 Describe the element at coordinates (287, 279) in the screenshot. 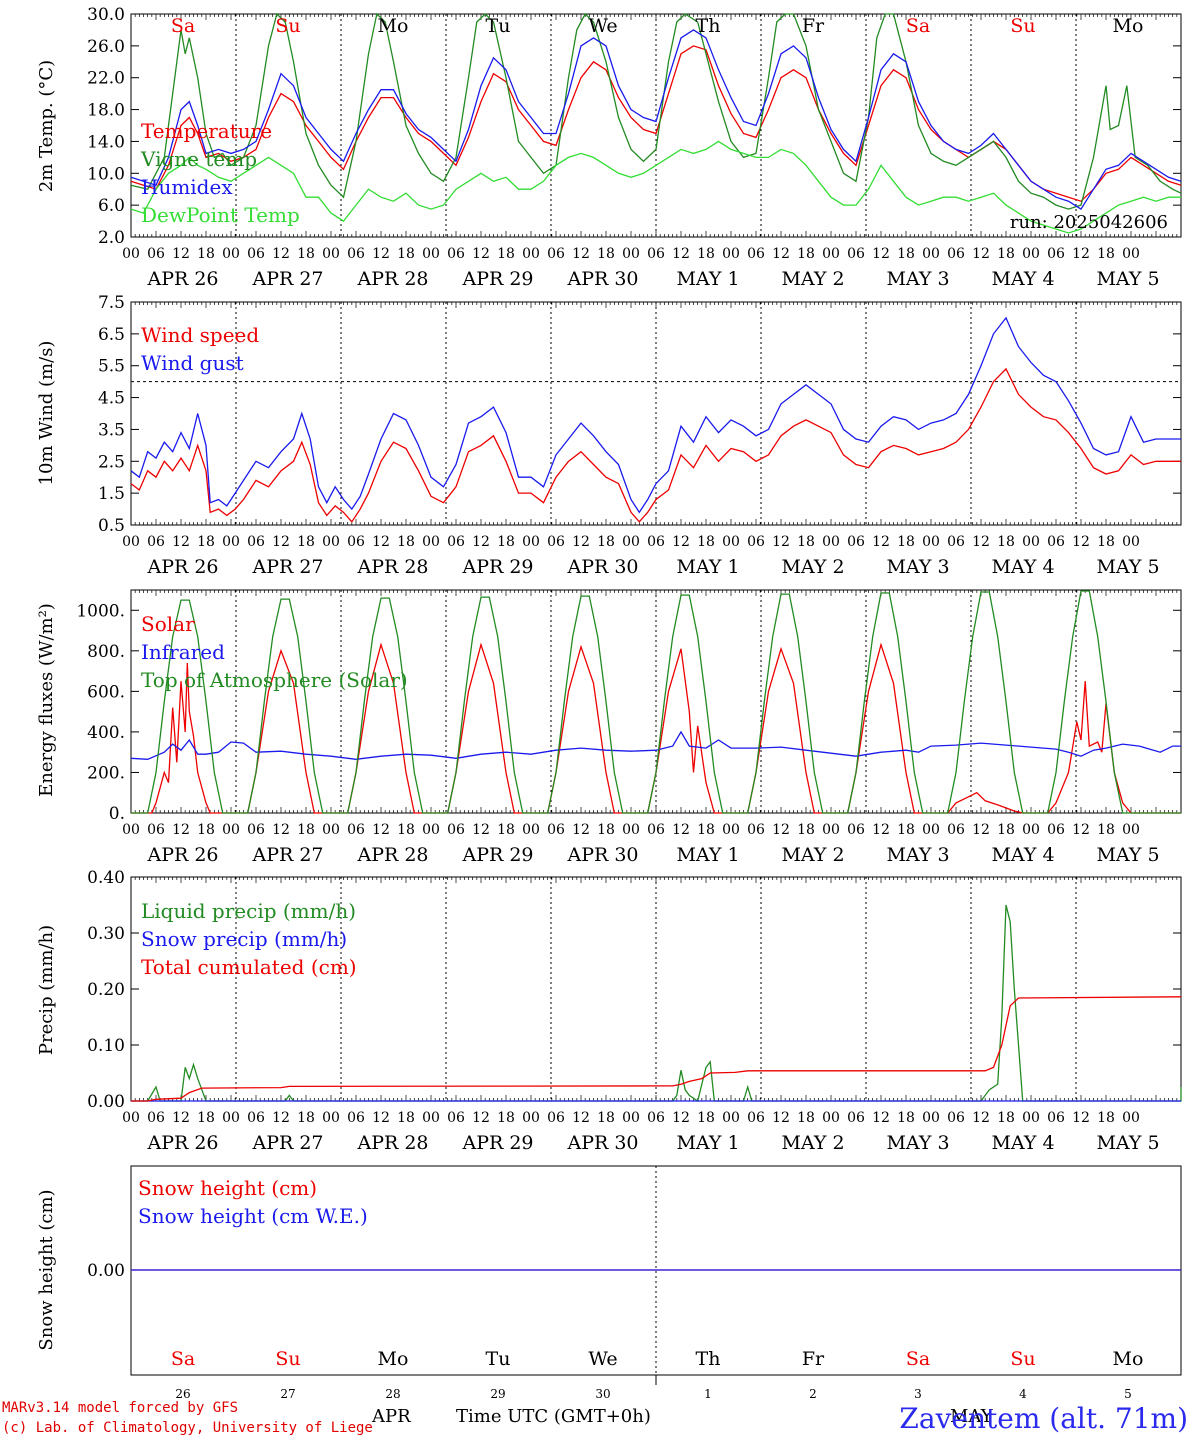

I see `day-label: APR 27` at that location.